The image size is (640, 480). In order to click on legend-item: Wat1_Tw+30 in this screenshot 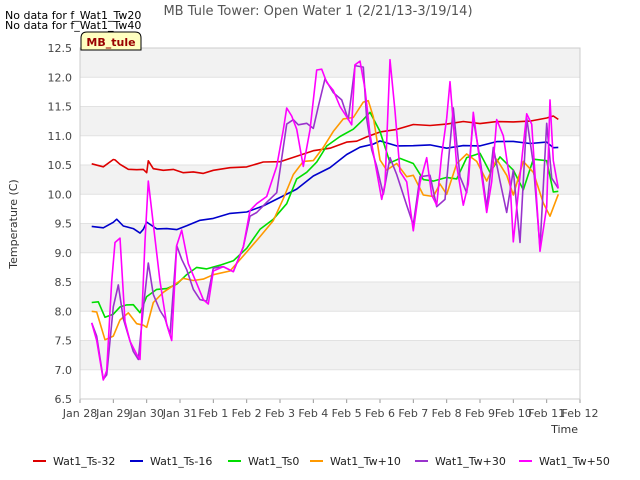, I will do `click(460, 461)`.